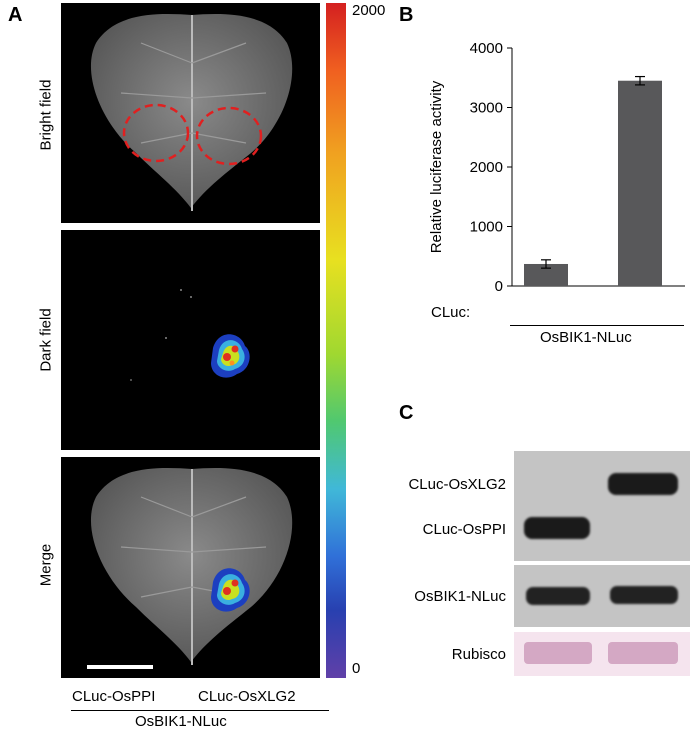 The height and width of the screenshot is (732, 700). Describe the element at coordinates (499, 286) in the screenshot. I see `y-tick-label: 0` at that location.